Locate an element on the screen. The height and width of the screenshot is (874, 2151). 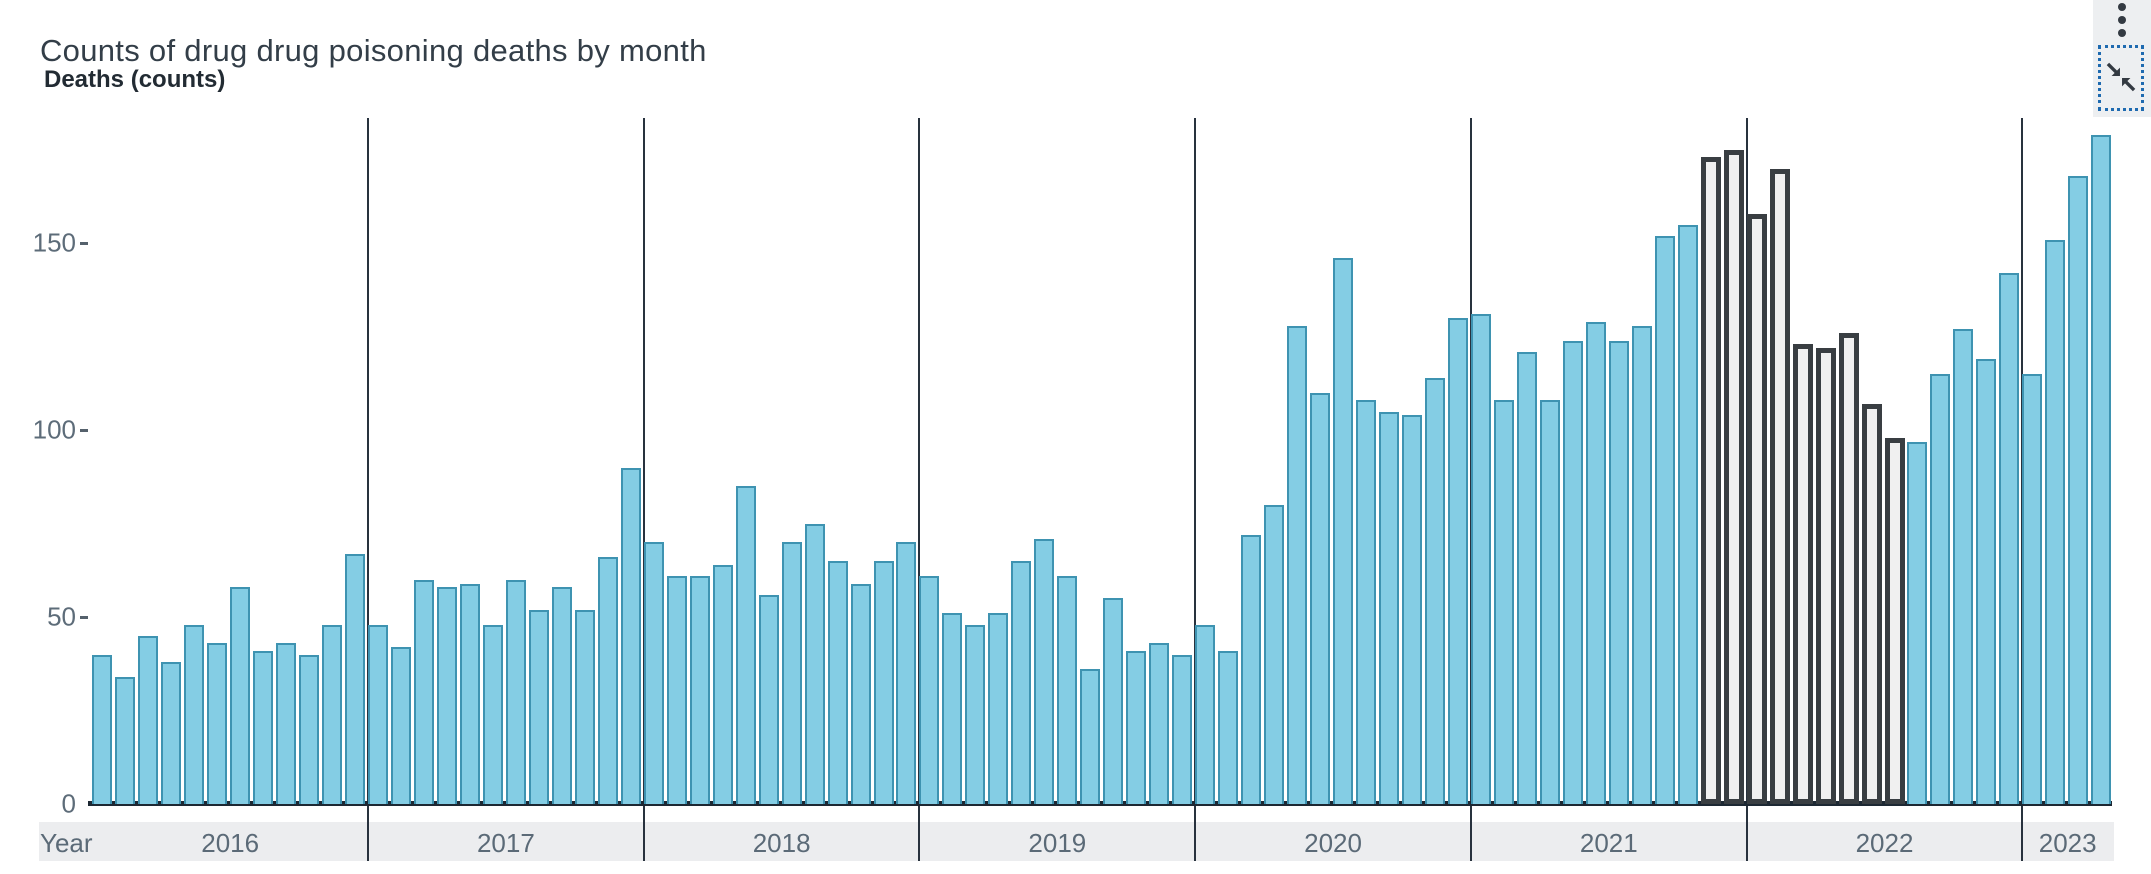
collapse-arrows-icon is located at coordinates (2121, 78).